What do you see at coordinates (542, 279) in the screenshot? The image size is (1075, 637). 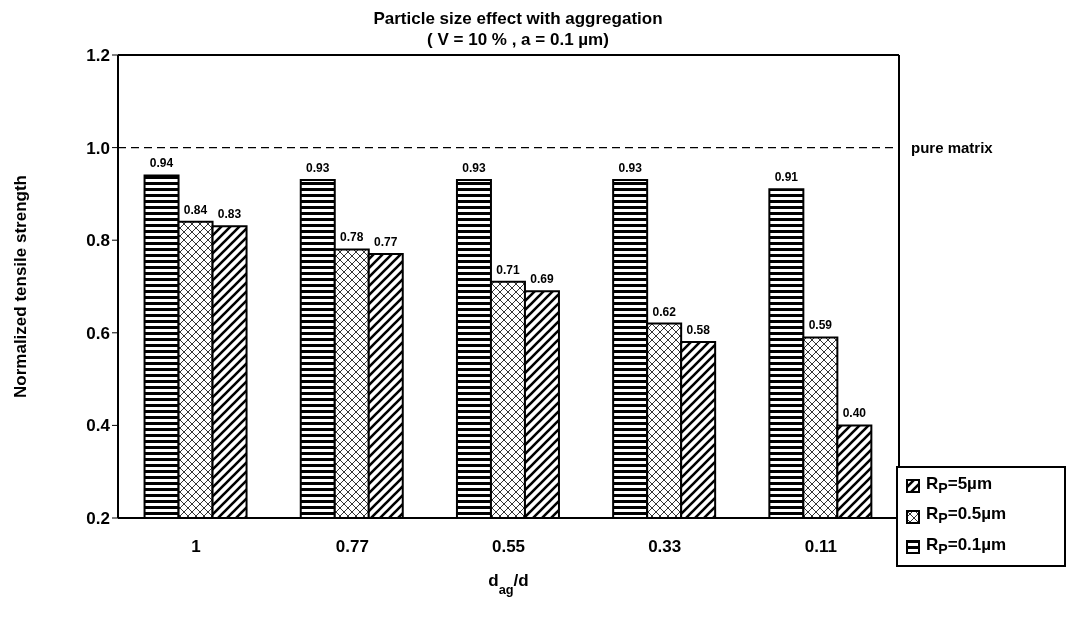 I see `data-label: 0.69` at bounding box center [542, 279].